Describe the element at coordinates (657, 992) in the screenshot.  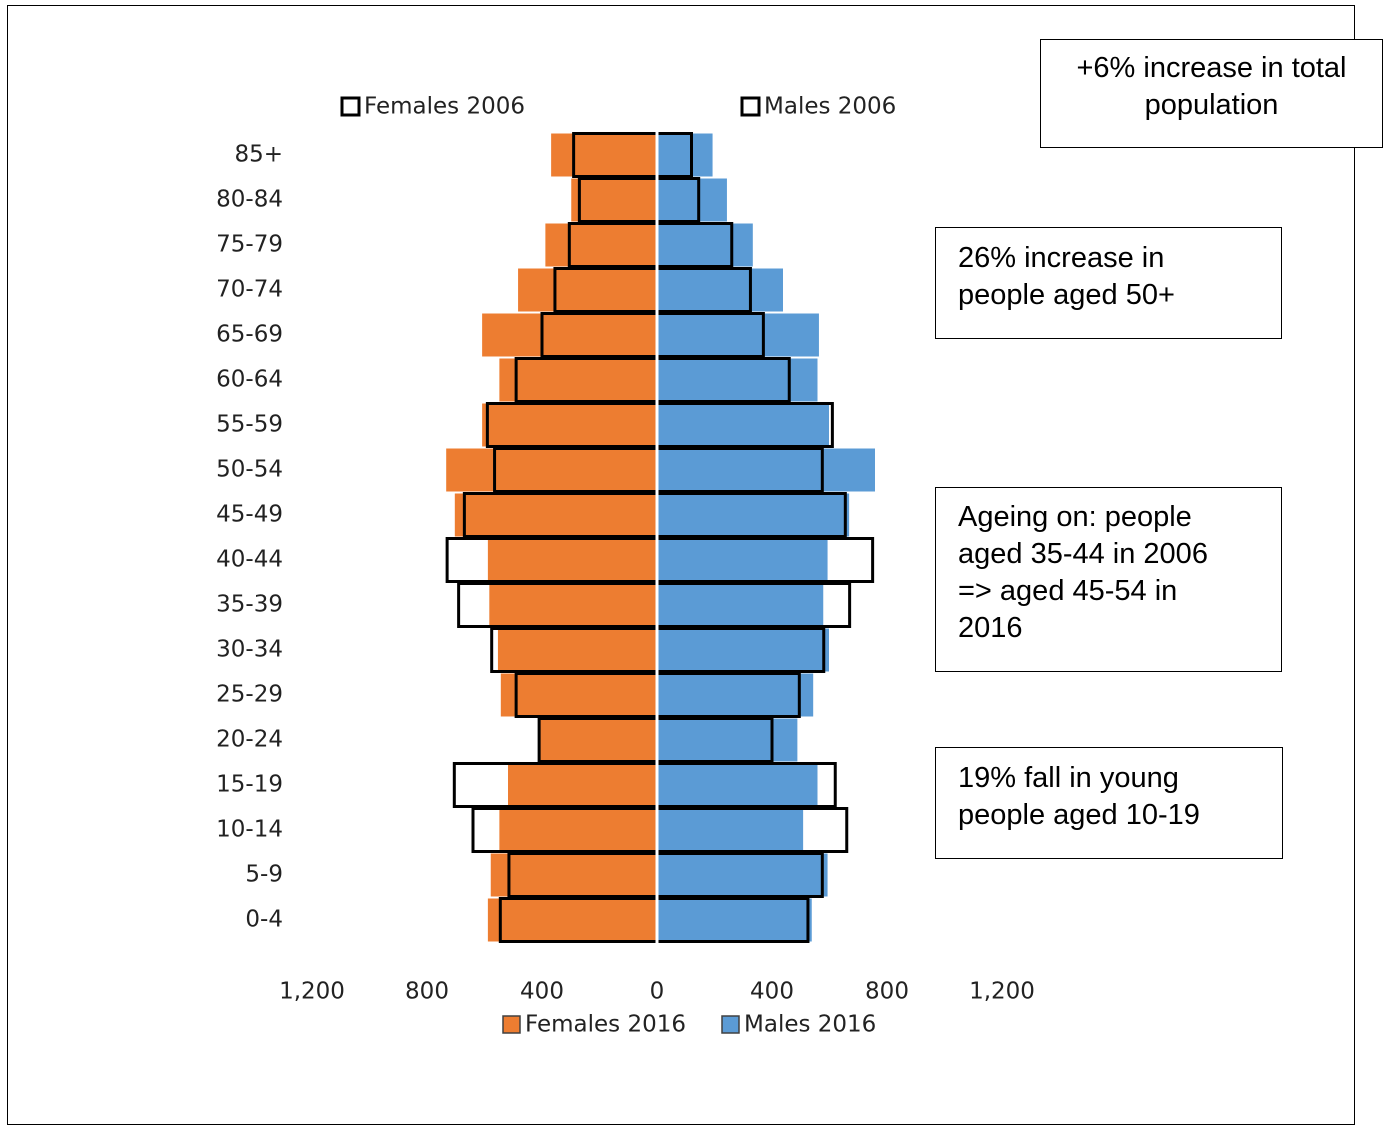
I see `x-tick-label: 0` at that location.